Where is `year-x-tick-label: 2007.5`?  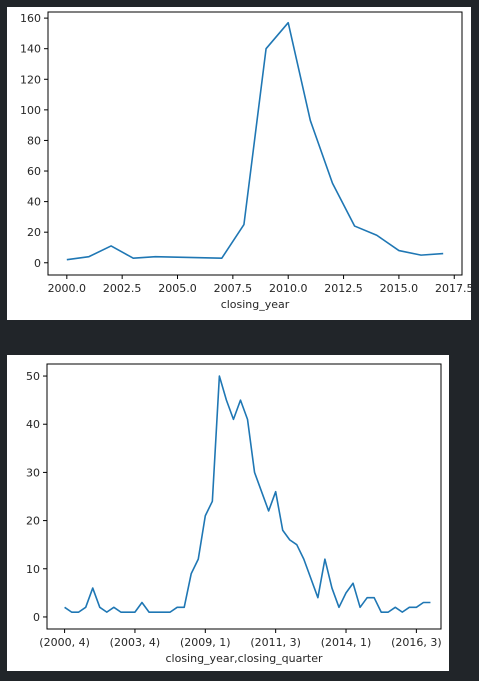 year-x-tick-label: 2007.5 is located at coordinates (233, 288).